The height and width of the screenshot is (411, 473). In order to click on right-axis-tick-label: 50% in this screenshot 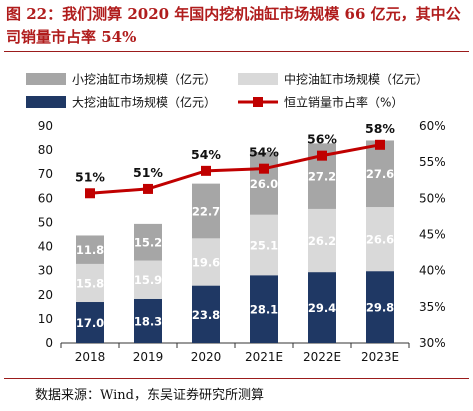, I will do `click(432, 198)`.